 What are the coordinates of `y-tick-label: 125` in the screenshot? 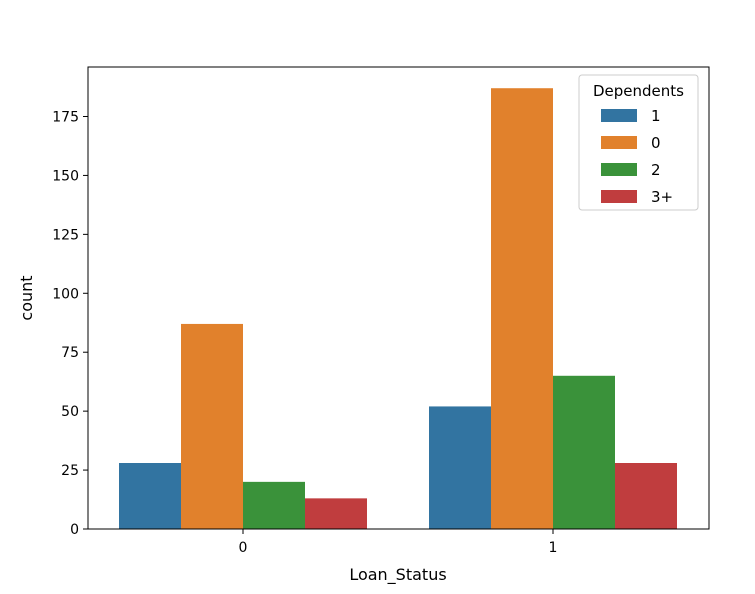 It's located at (65, 235).